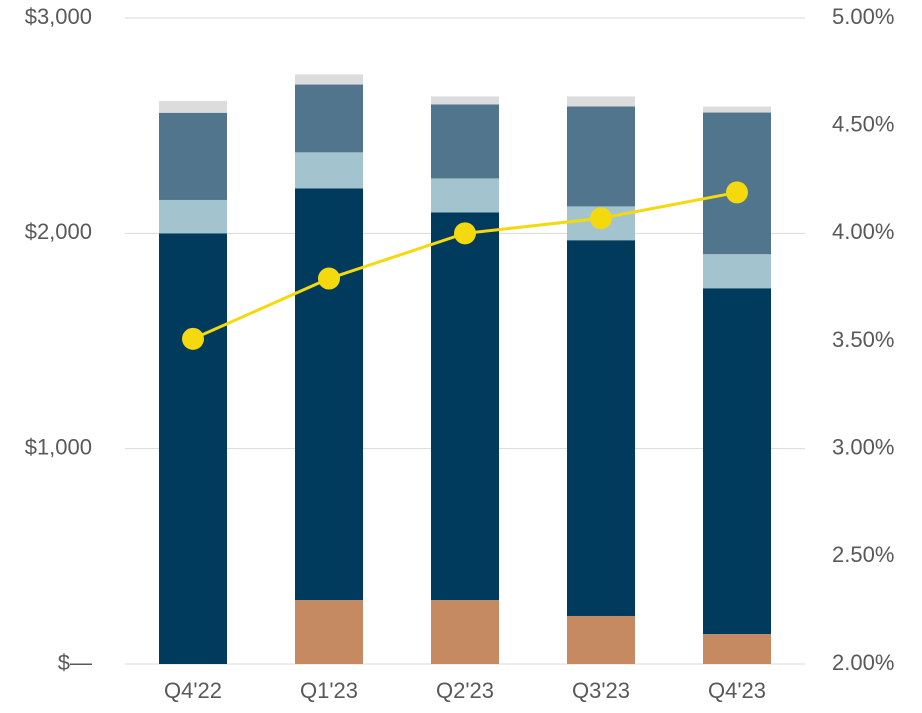  Describe the element at coordinates (58, 446) in the screenshot. I see `y-tick-label: $1,000` at that location.